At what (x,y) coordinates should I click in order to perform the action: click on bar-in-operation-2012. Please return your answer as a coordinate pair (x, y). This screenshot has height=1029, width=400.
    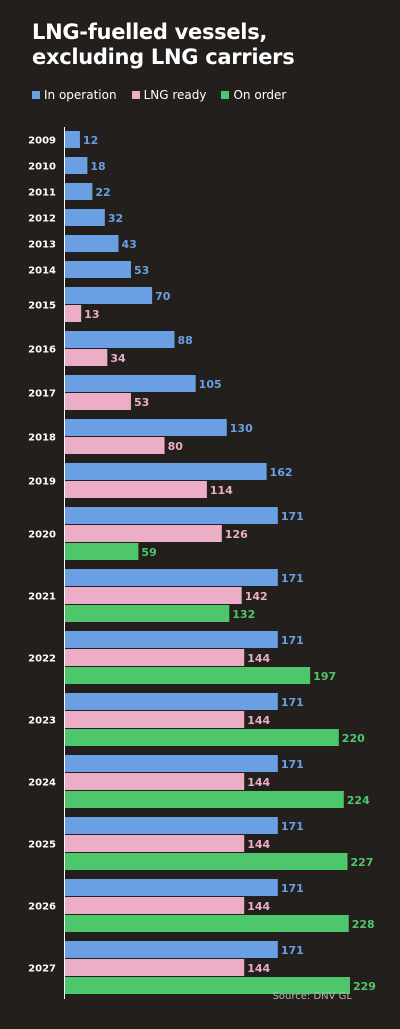
    Looking at the image, I should click on (85, 217).